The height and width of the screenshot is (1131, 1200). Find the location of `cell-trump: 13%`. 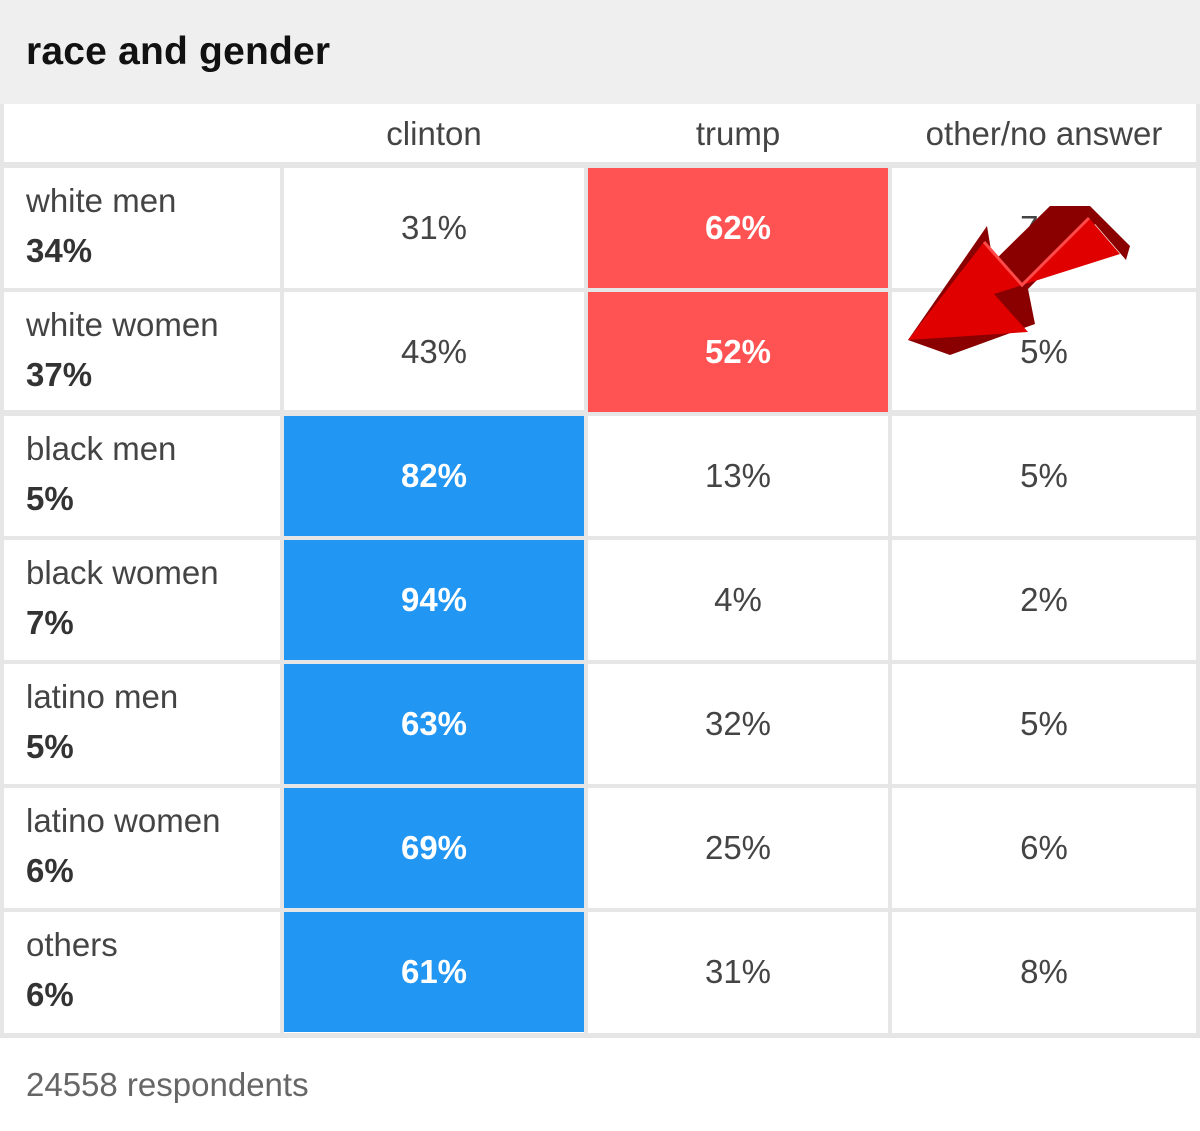

cell-trump: 13% is located at coordinates (738, 475).